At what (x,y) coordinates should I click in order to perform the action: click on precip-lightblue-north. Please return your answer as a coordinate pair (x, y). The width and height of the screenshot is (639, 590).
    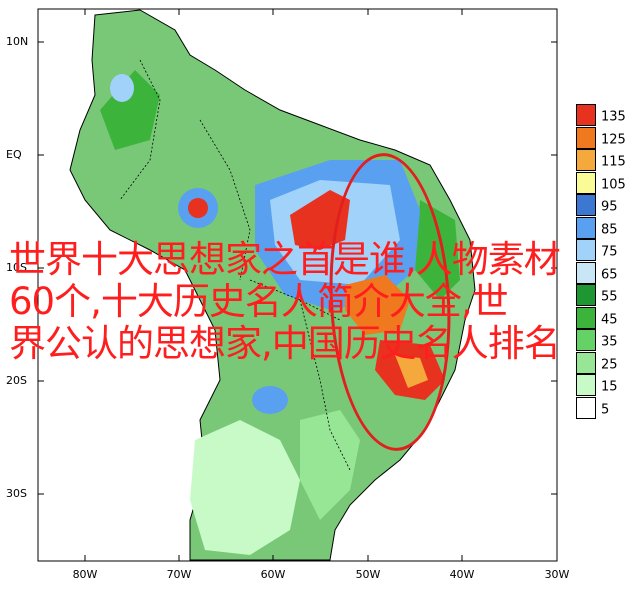
    Looking at the image, I should click on (122, 88).